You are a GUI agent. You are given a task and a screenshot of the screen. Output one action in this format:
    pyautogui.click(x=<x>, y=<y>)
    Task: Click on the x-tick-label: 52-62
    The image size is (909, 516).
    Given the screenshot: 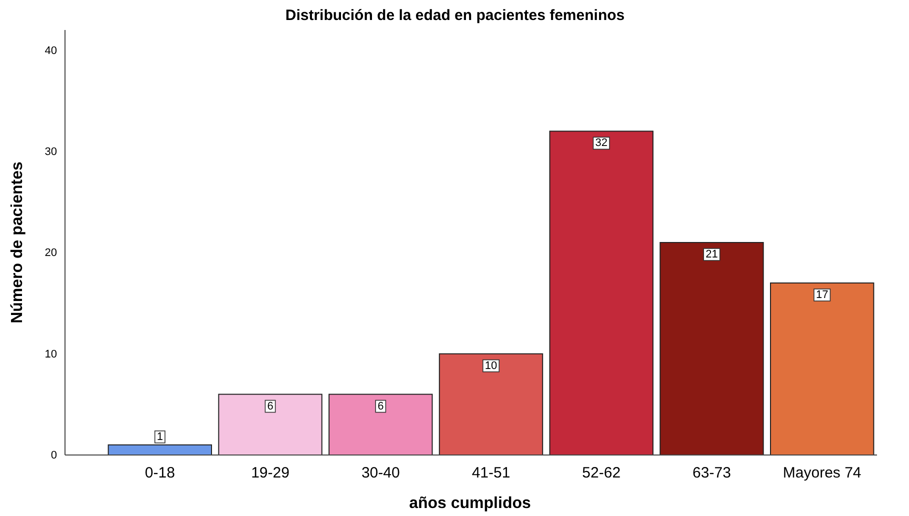 What is the action you would take?
    pyautogui.click(x=601, y=473)
    